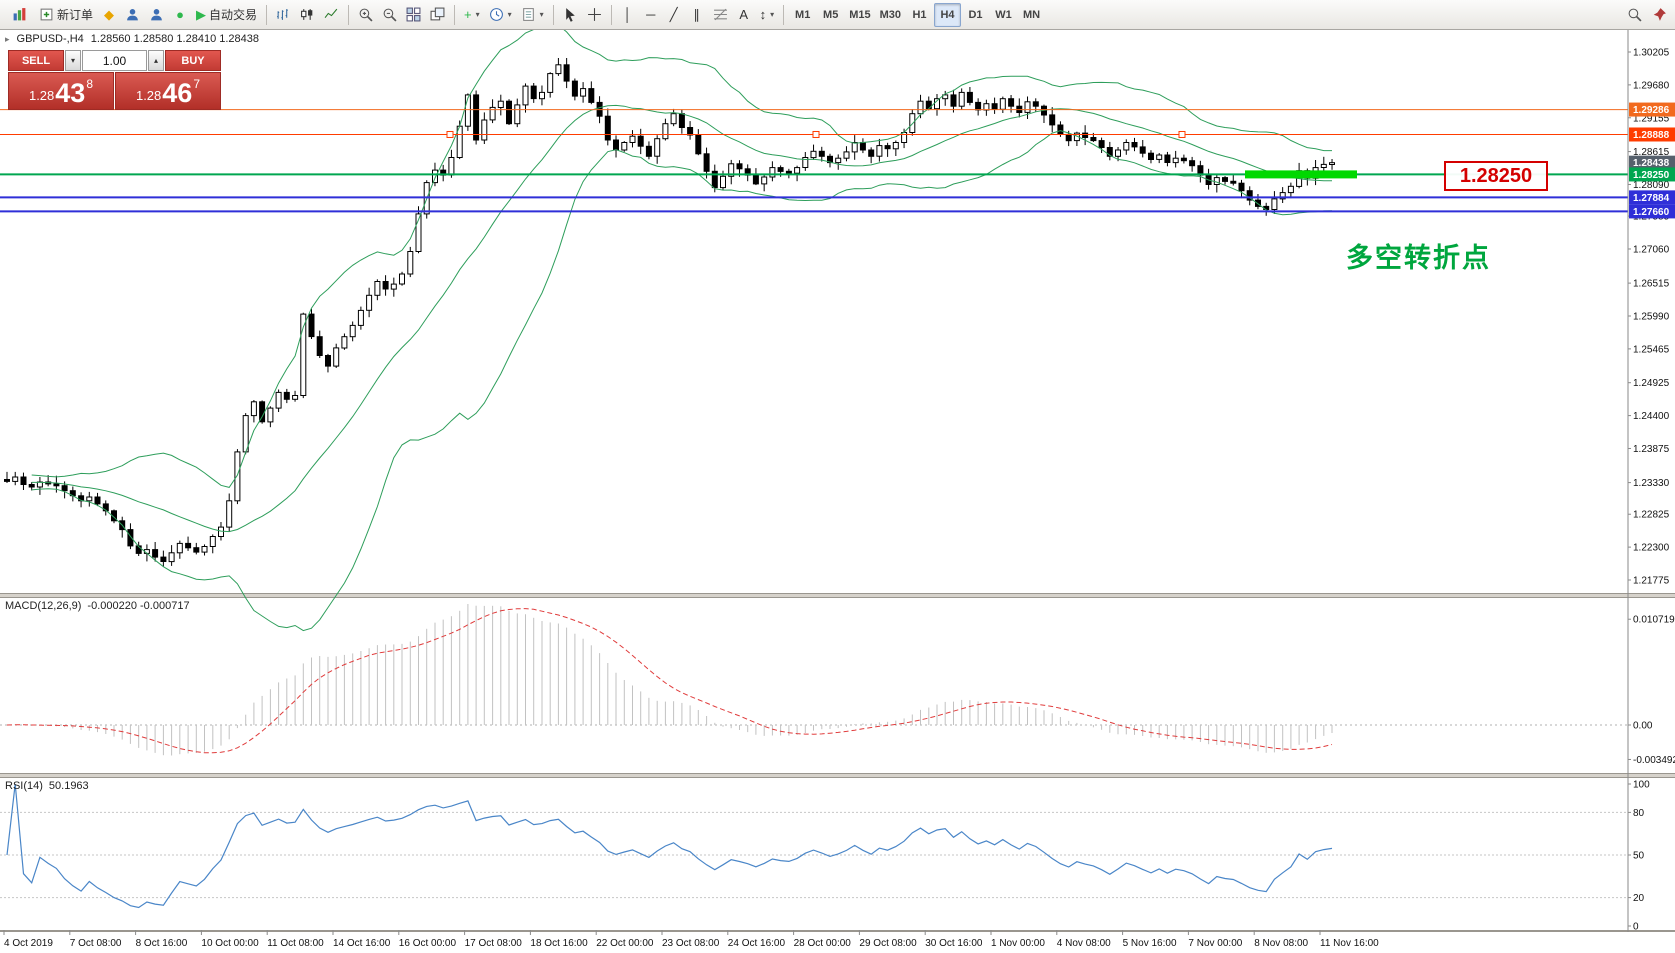  I want to click on person-icon, so click(132, 14).